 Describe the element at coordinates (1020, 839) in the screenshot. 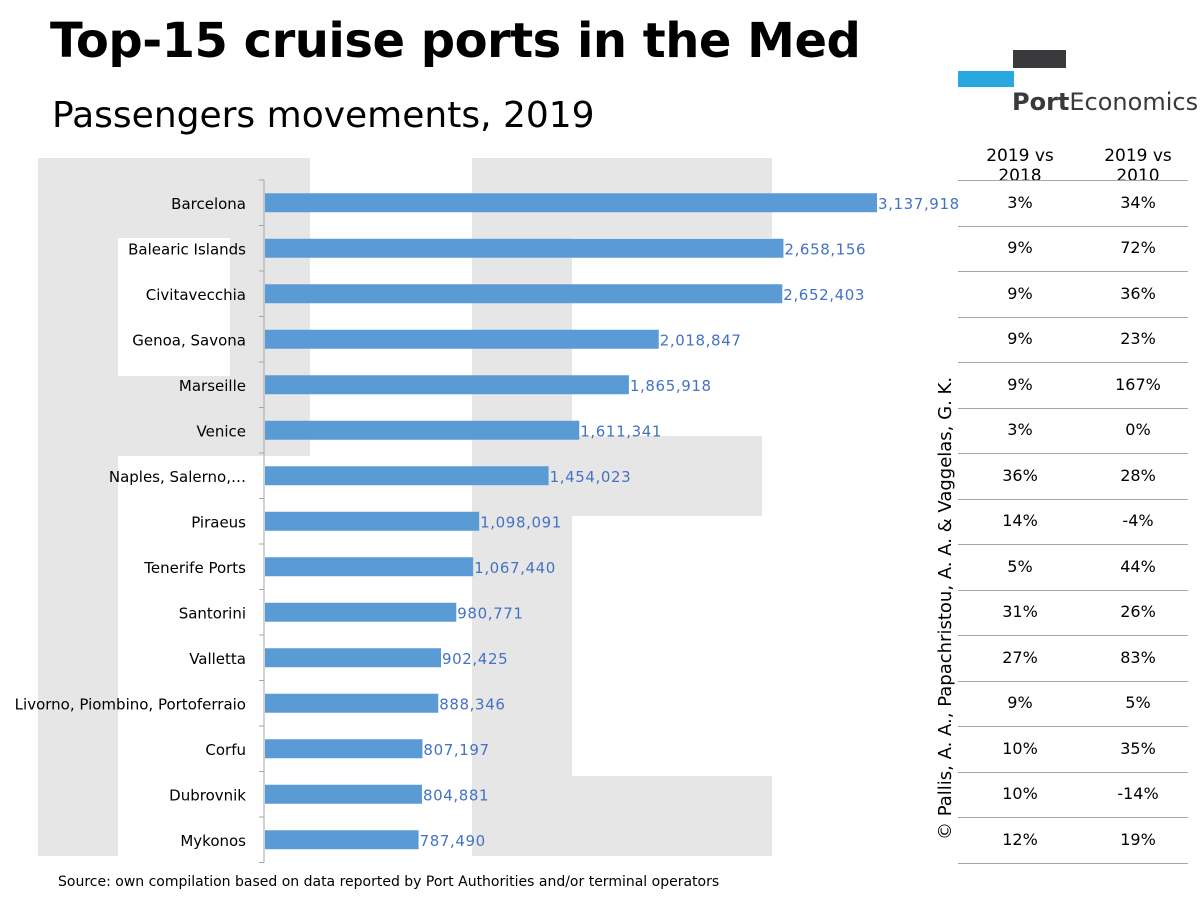

I see `cell-2019-vs-2018: 12%` at that location.